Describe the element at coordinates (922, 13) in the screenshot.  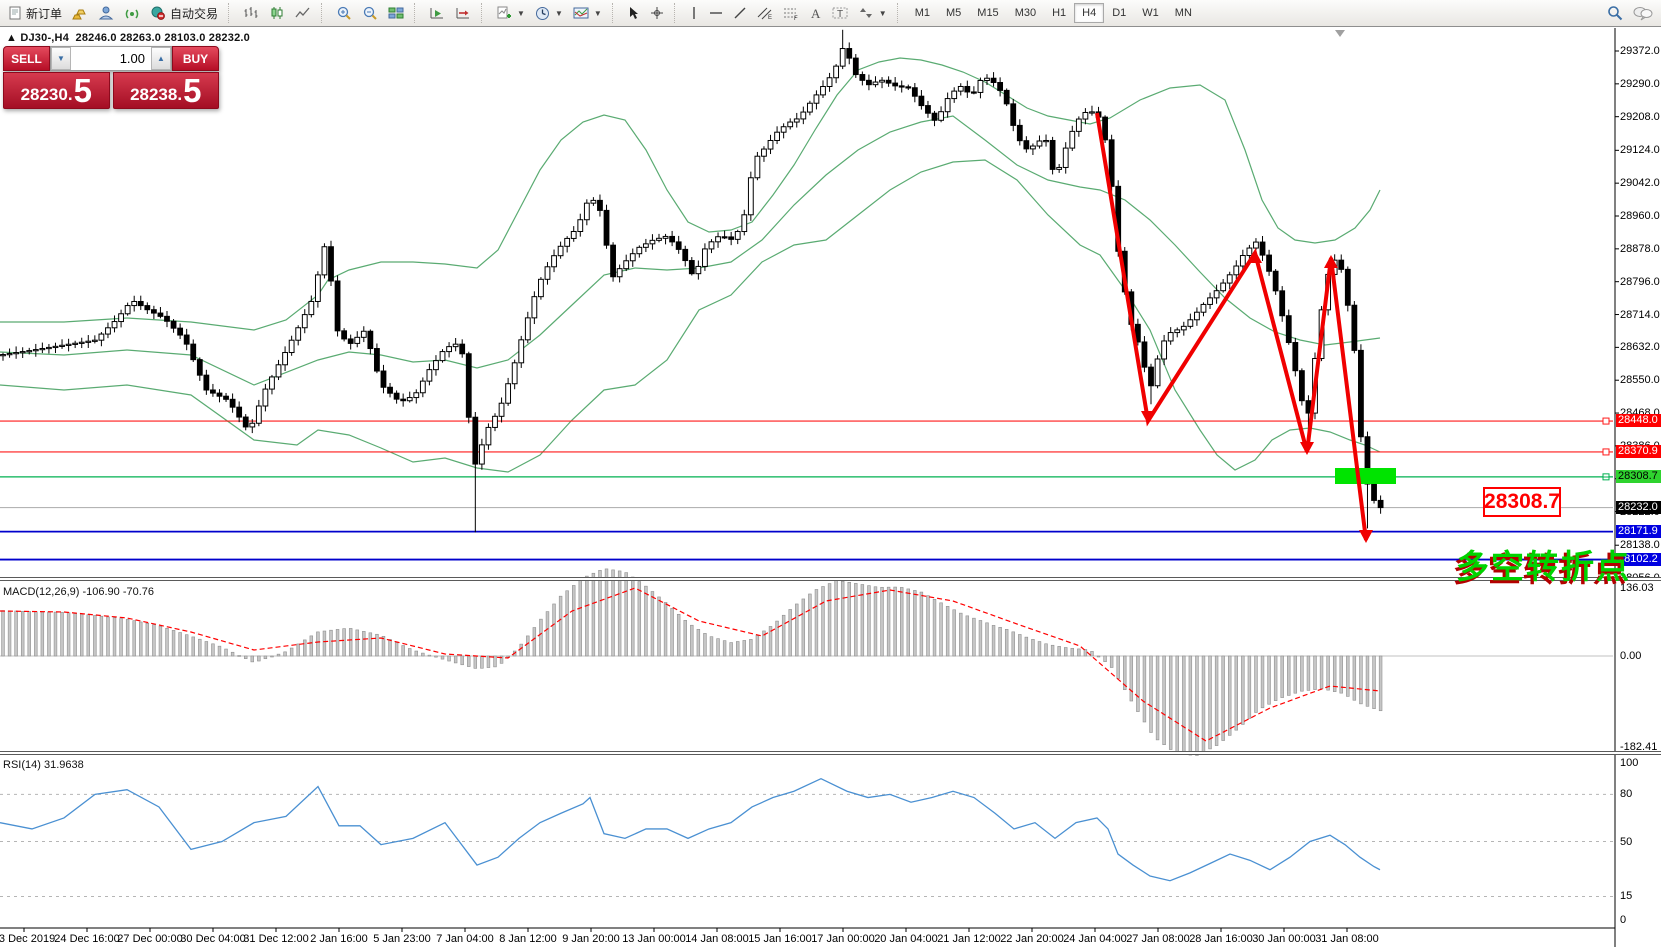
I see `timeframe-button-m1: M1` at that location.